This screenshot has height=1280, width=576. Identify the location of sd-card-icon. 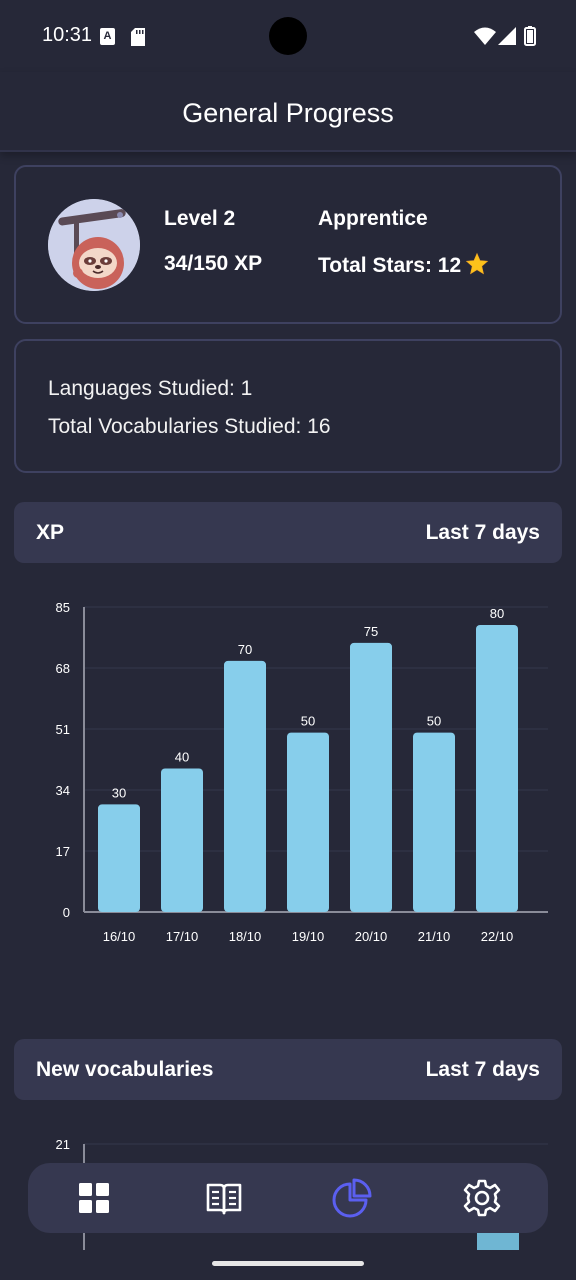
(138, 37).